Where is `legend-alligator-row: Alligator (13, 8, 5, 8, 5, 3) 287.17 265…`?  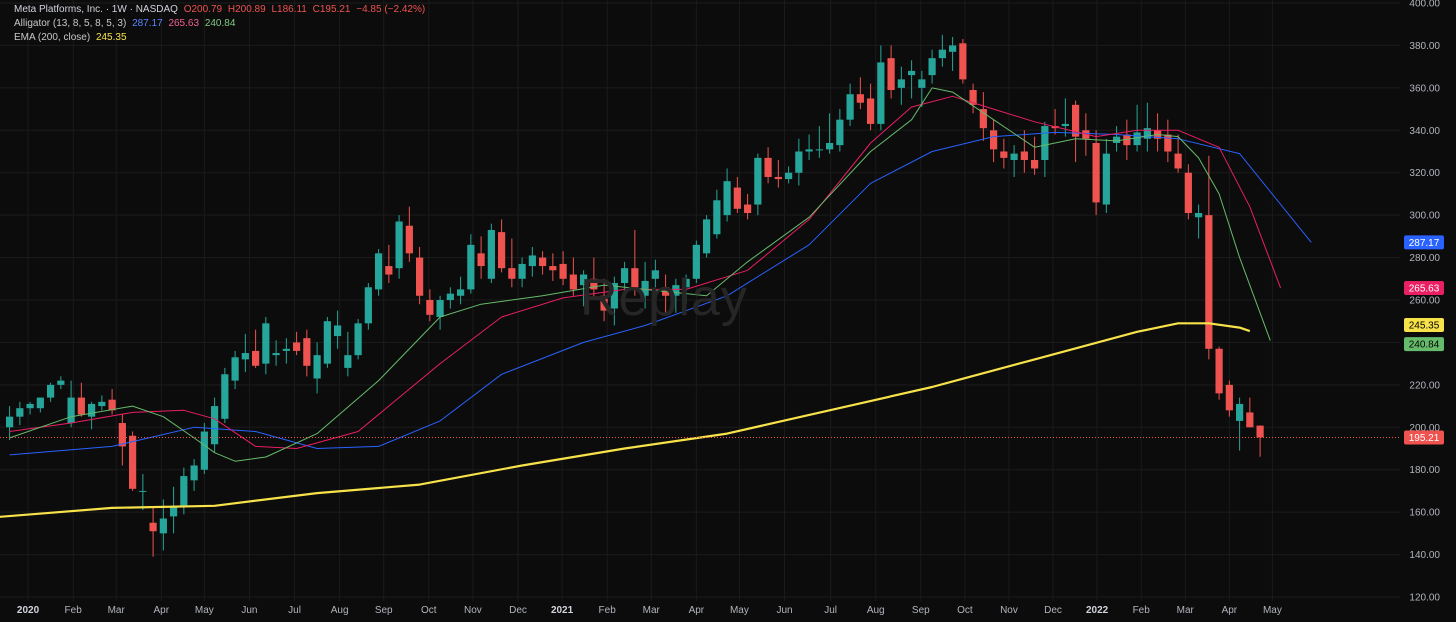 legend-alligator-row: Alligator (13, 8, 5, 8, 5, 3) 287.17 265… is located at coordinates (221, 24).